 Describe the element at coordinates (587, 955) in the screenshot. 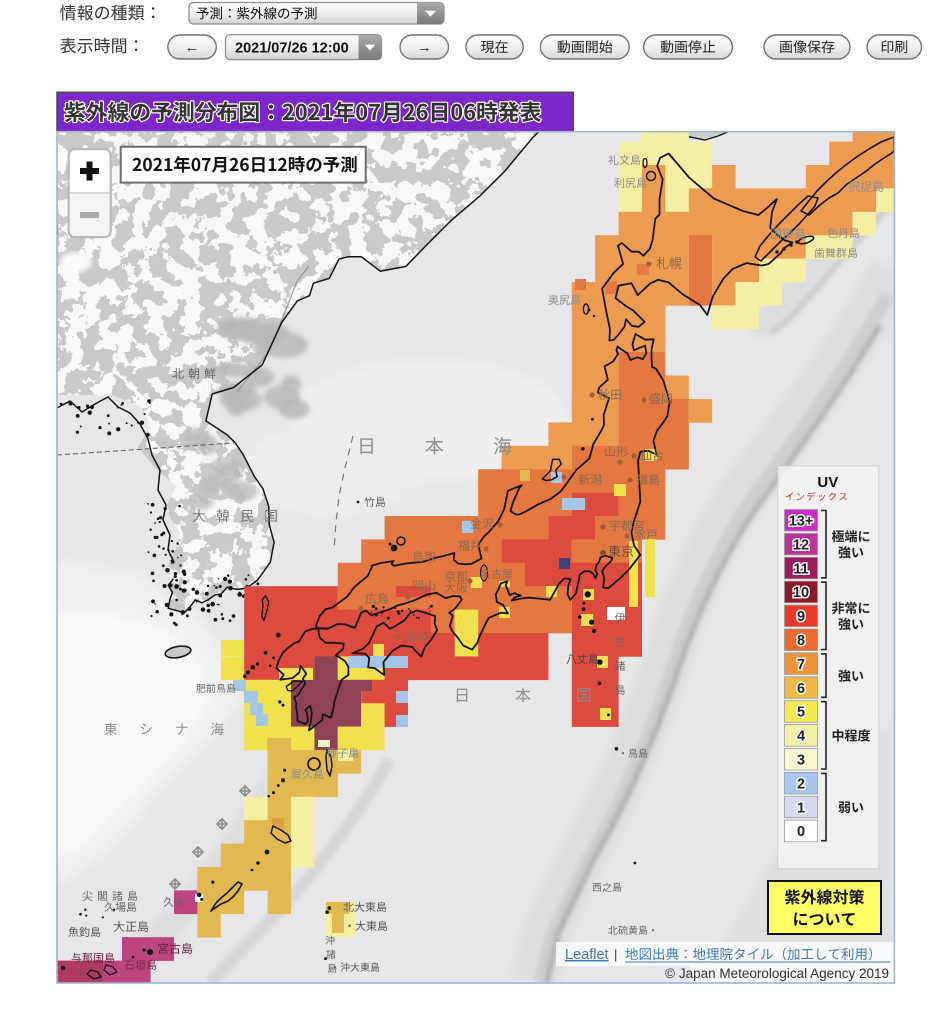

I see `svg-text: Leaflet` at that location.